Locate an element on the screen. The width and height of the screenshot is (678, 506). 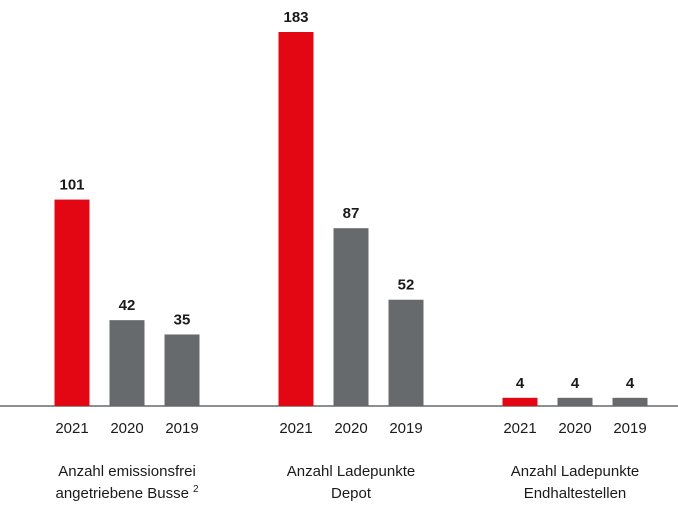
value-label: 42 is located at coordinates (127, 305).